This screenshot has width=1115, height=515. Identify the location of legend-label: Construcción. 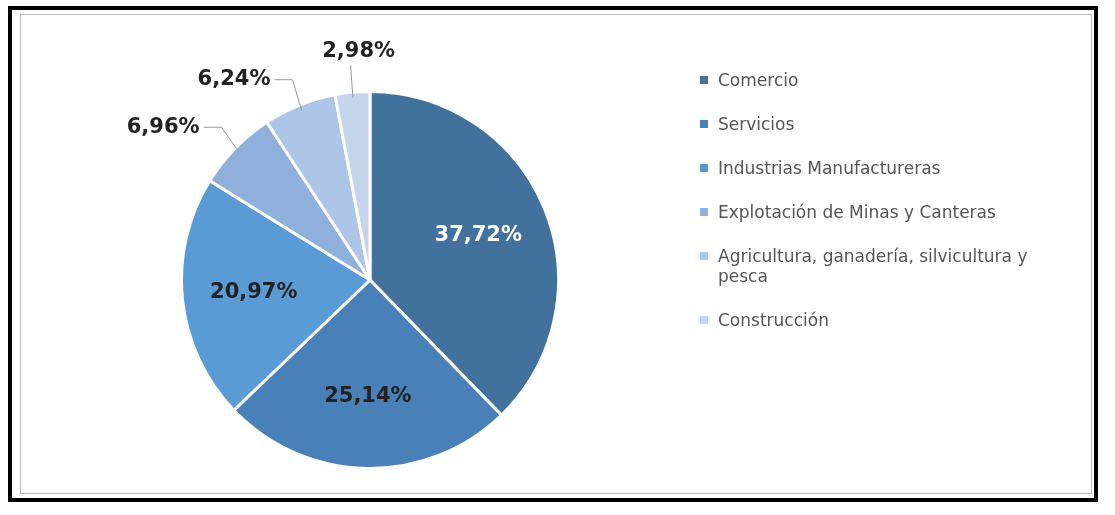
(773, 320).